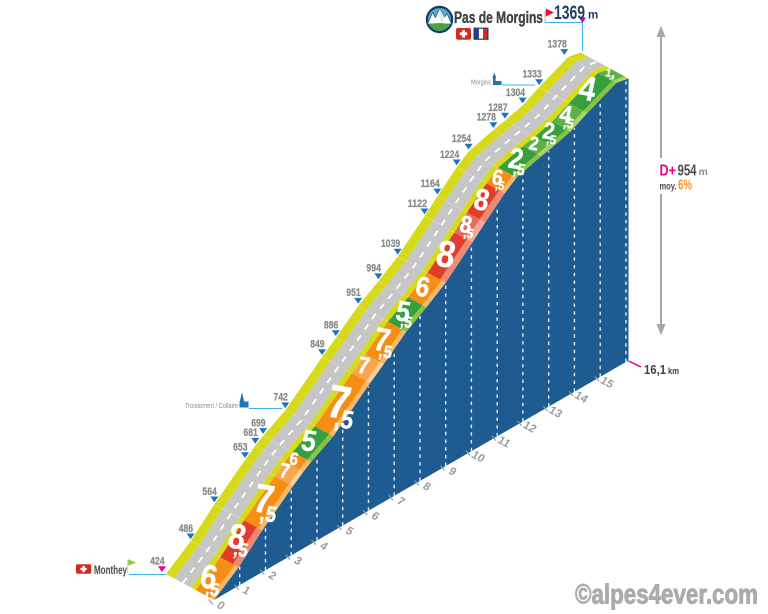 The width and height of the screenshot is (768, 614). Describe the element at coordinates (110, 571) in the screenshot. I see `svg-text: Monthey` at that location.